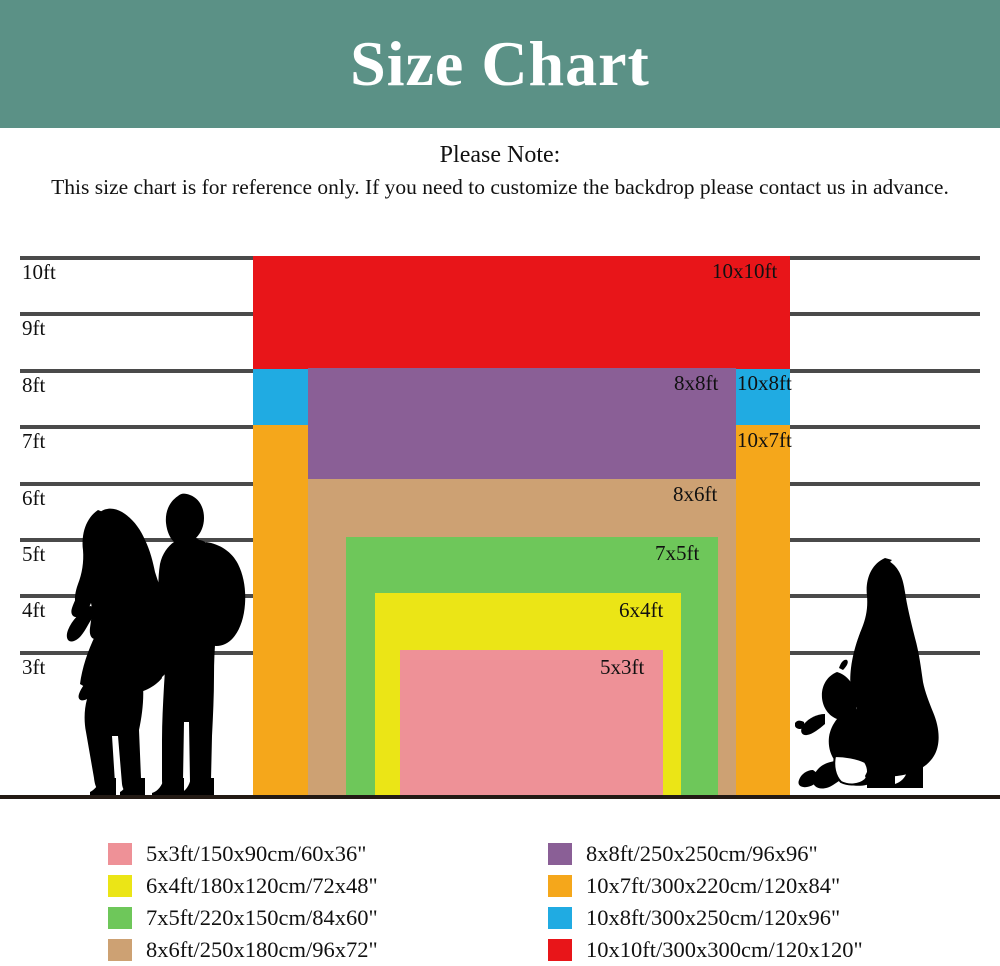 This screenshot has height=966, width=1000. I want to click on rect-label-7x5ft: 7x5ft, so click(677, 553).